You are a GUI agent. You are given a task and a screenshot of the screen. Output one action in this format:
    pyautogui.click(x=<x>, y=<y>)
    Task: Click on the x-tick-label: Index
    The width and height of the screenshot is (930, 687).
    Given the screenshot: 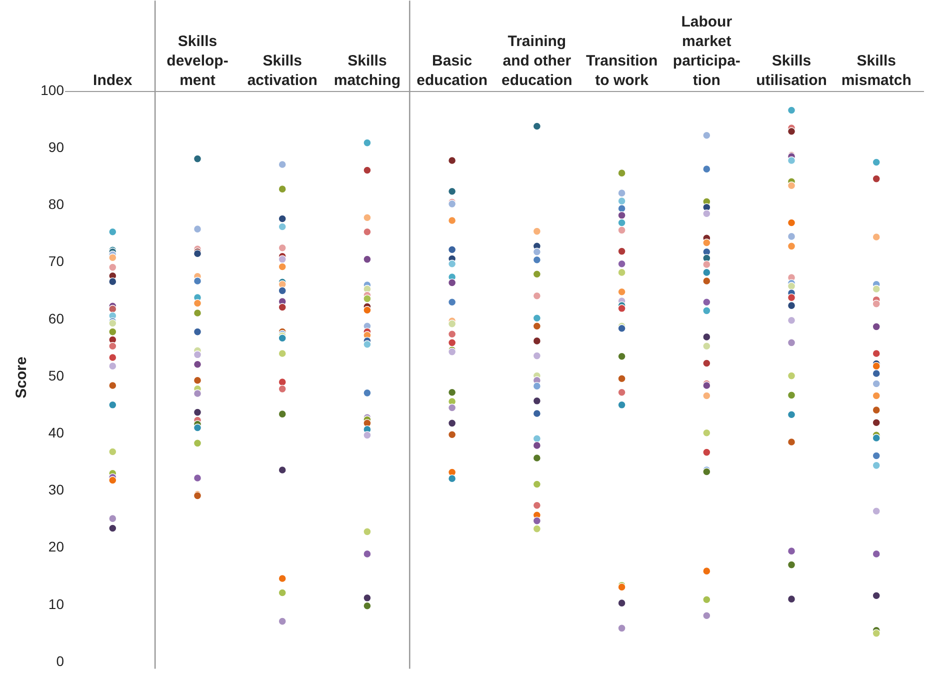 What is the action you would take?
    pyautogui.click(x=113, y=80)
    